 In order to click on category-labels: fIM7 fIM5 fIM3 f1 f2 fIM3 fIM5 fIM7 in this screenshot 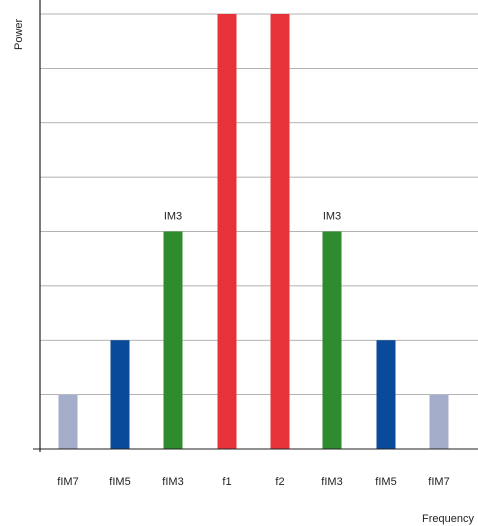, I will do `click(253, 482)`.